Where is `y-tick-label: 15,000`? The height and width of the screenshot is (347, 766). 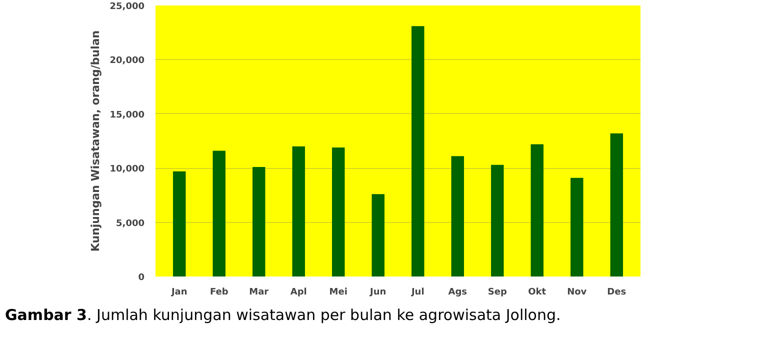
y-tick-label: 15,000 is located at coordinates (127, 115).